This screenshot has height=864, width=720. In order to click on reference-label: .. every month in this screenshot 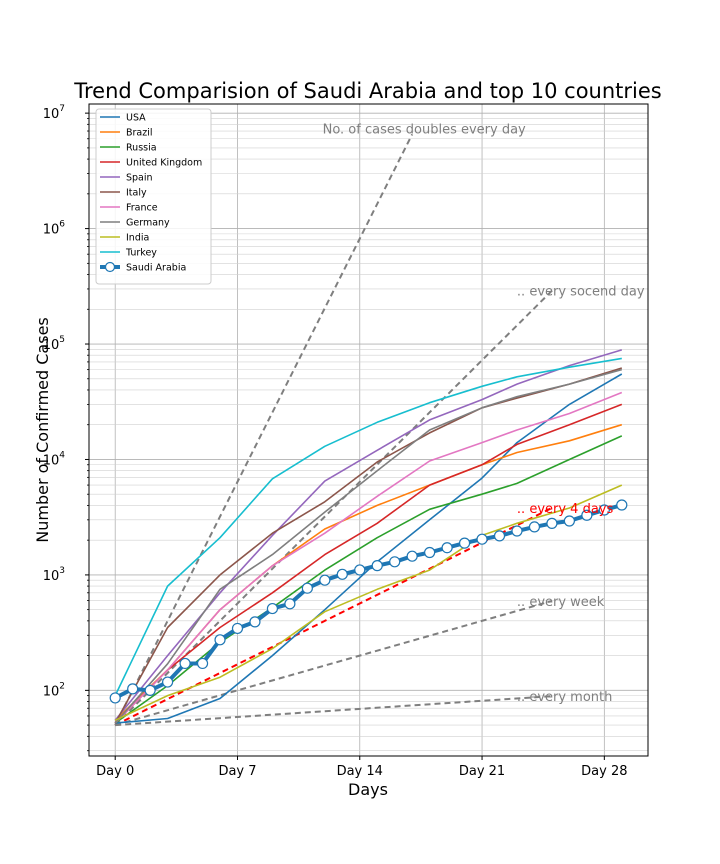, I will do `click(564, 697)`.